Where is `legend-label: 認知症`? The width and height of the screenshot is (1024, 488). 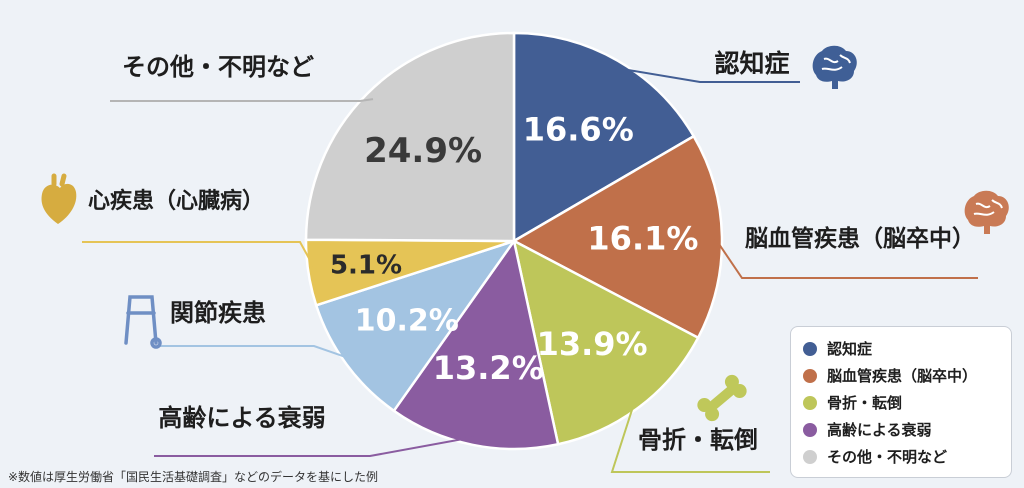
legend-label: 認知症 is located at coordinates (850, 349).